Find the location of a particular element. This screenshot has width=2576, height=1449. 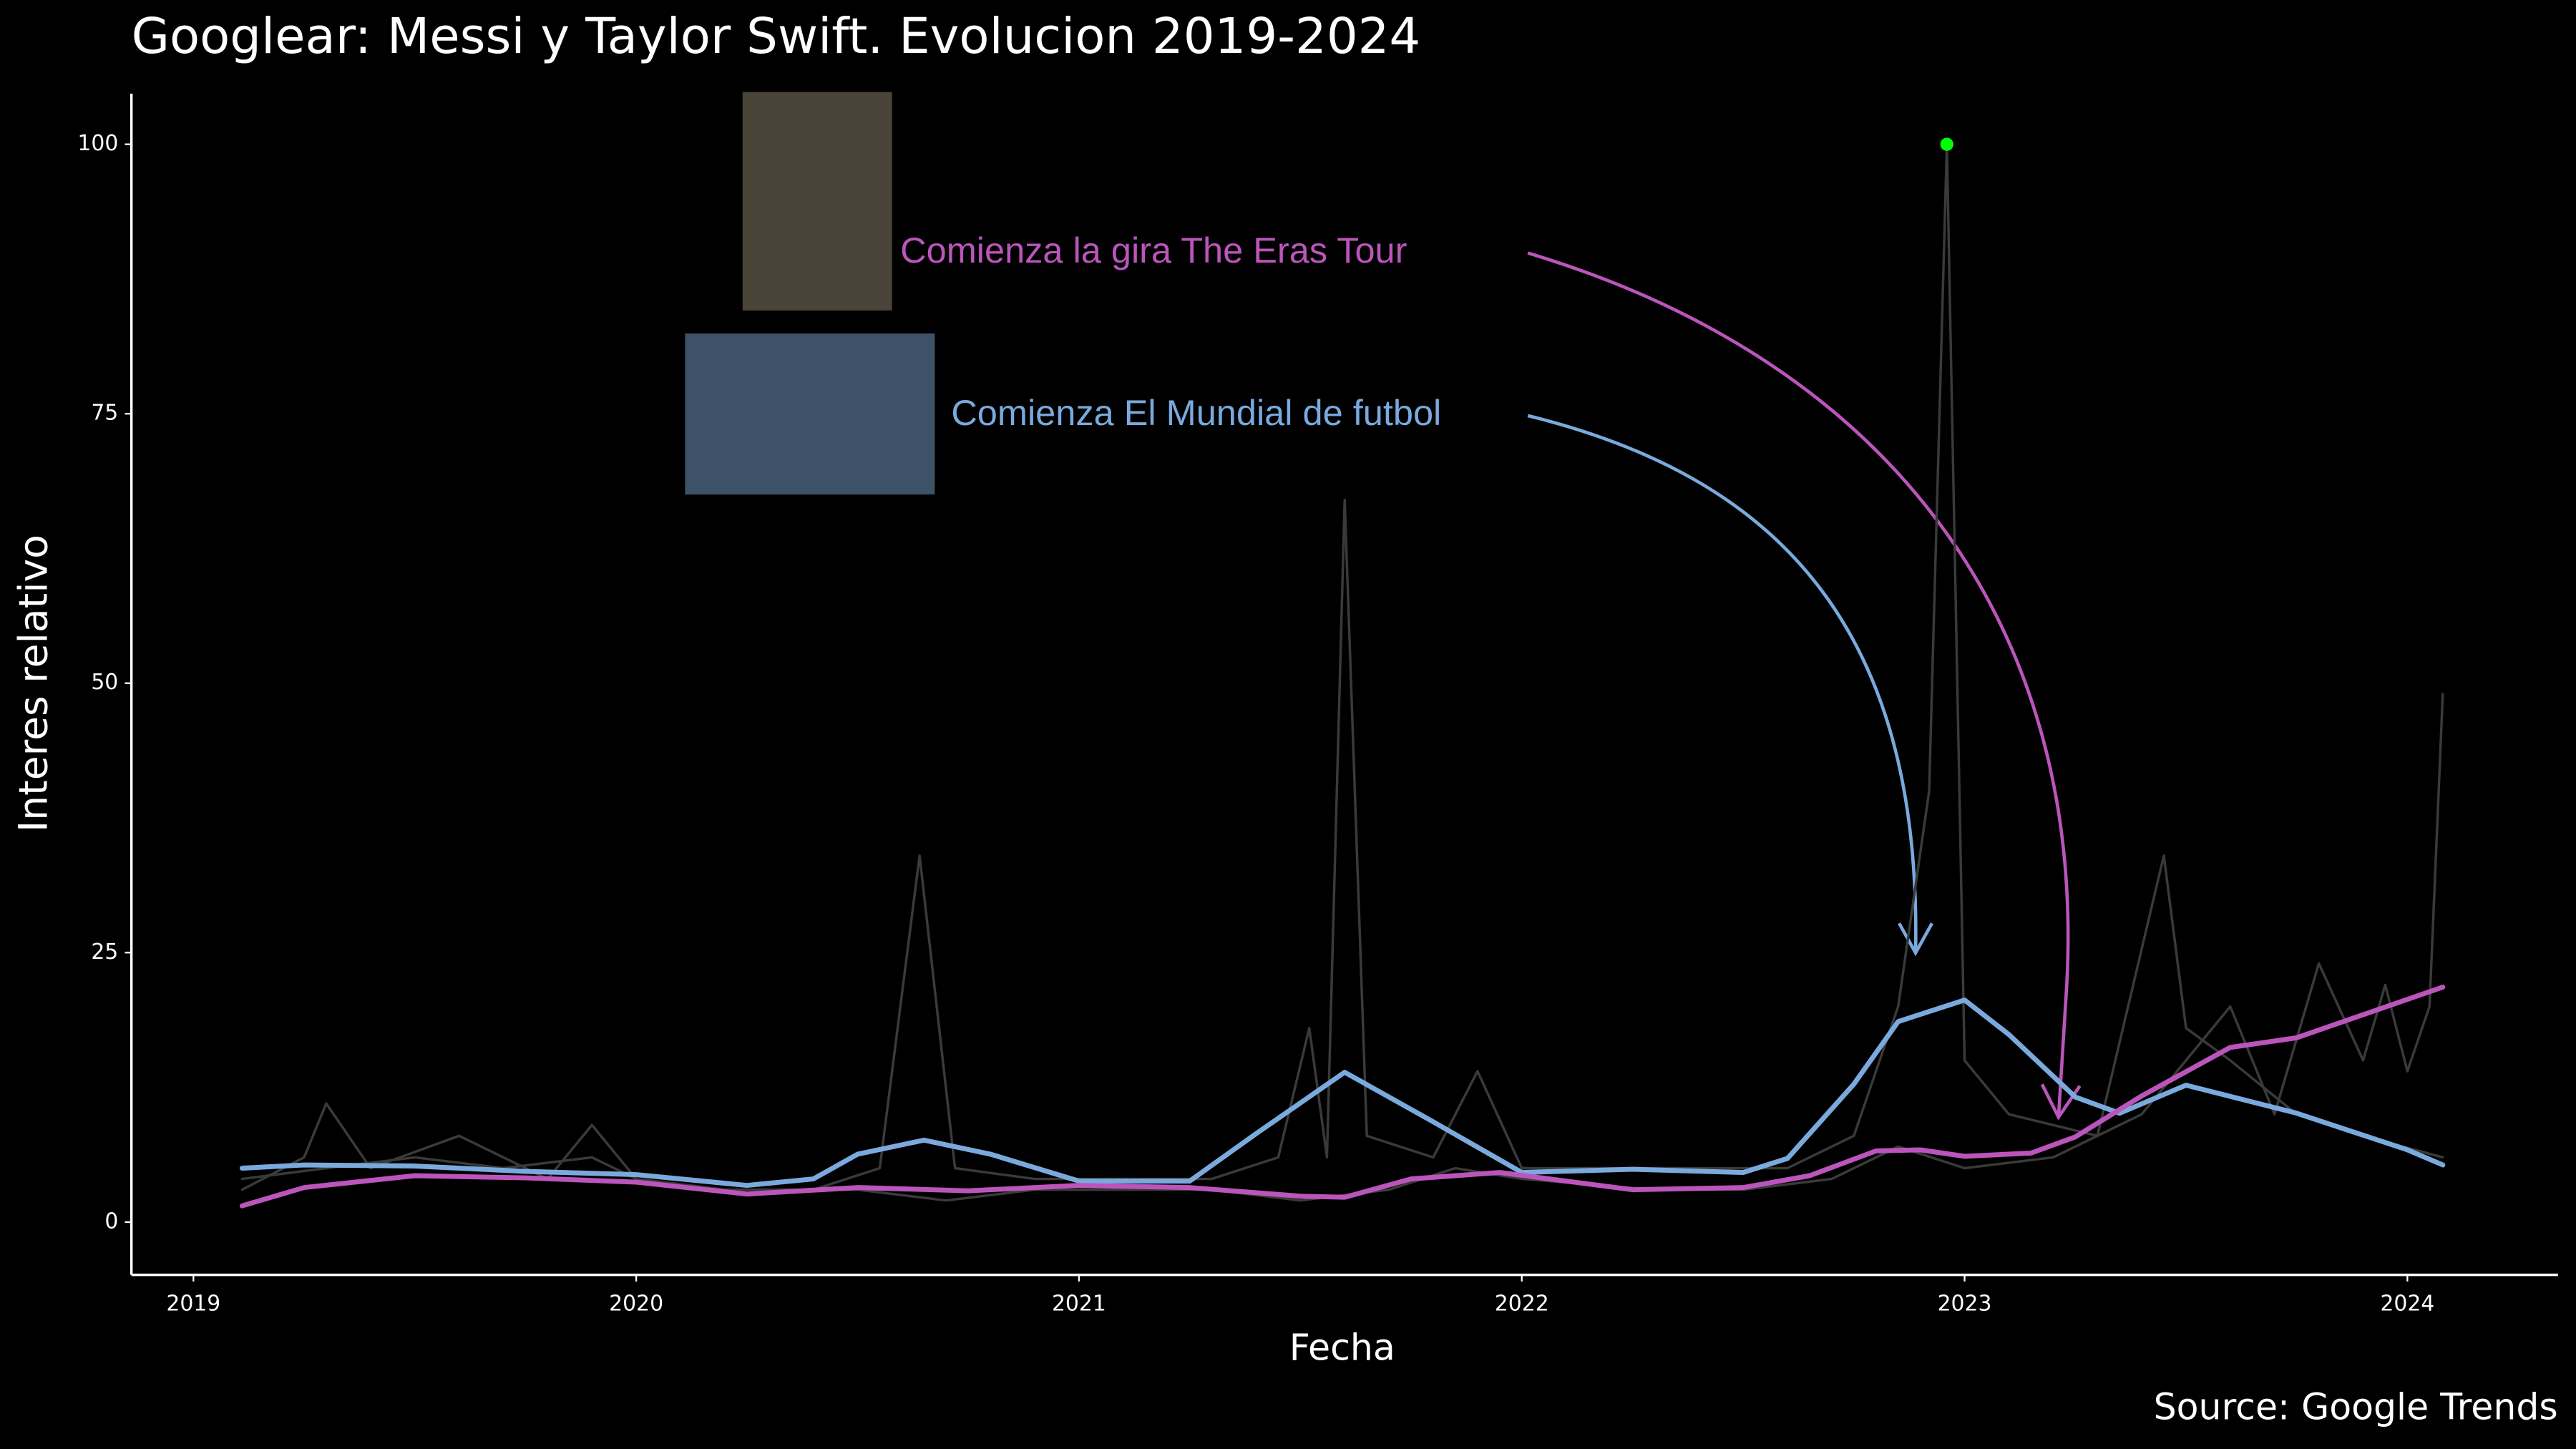

x-axis-label: Fecha is located at coordinates (1342, 1348).